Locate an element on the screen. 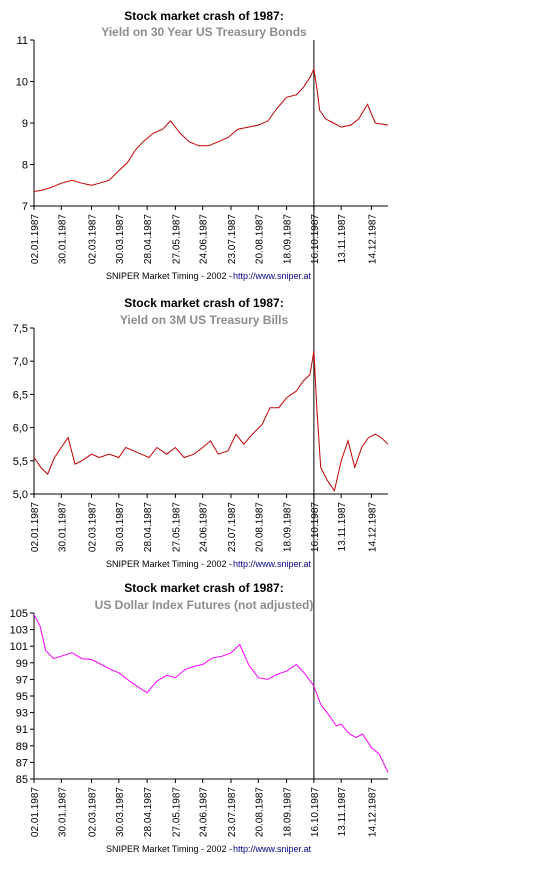 This screenshot has width=533, height=873. y-tick-label: 91 is located at coordinates (22, 730).